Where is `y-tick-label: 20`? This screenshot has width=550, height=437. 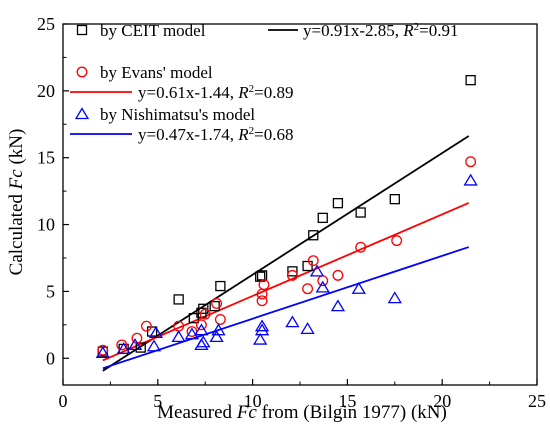
y-tick-label: 20 is located at coordinates (46, 91).